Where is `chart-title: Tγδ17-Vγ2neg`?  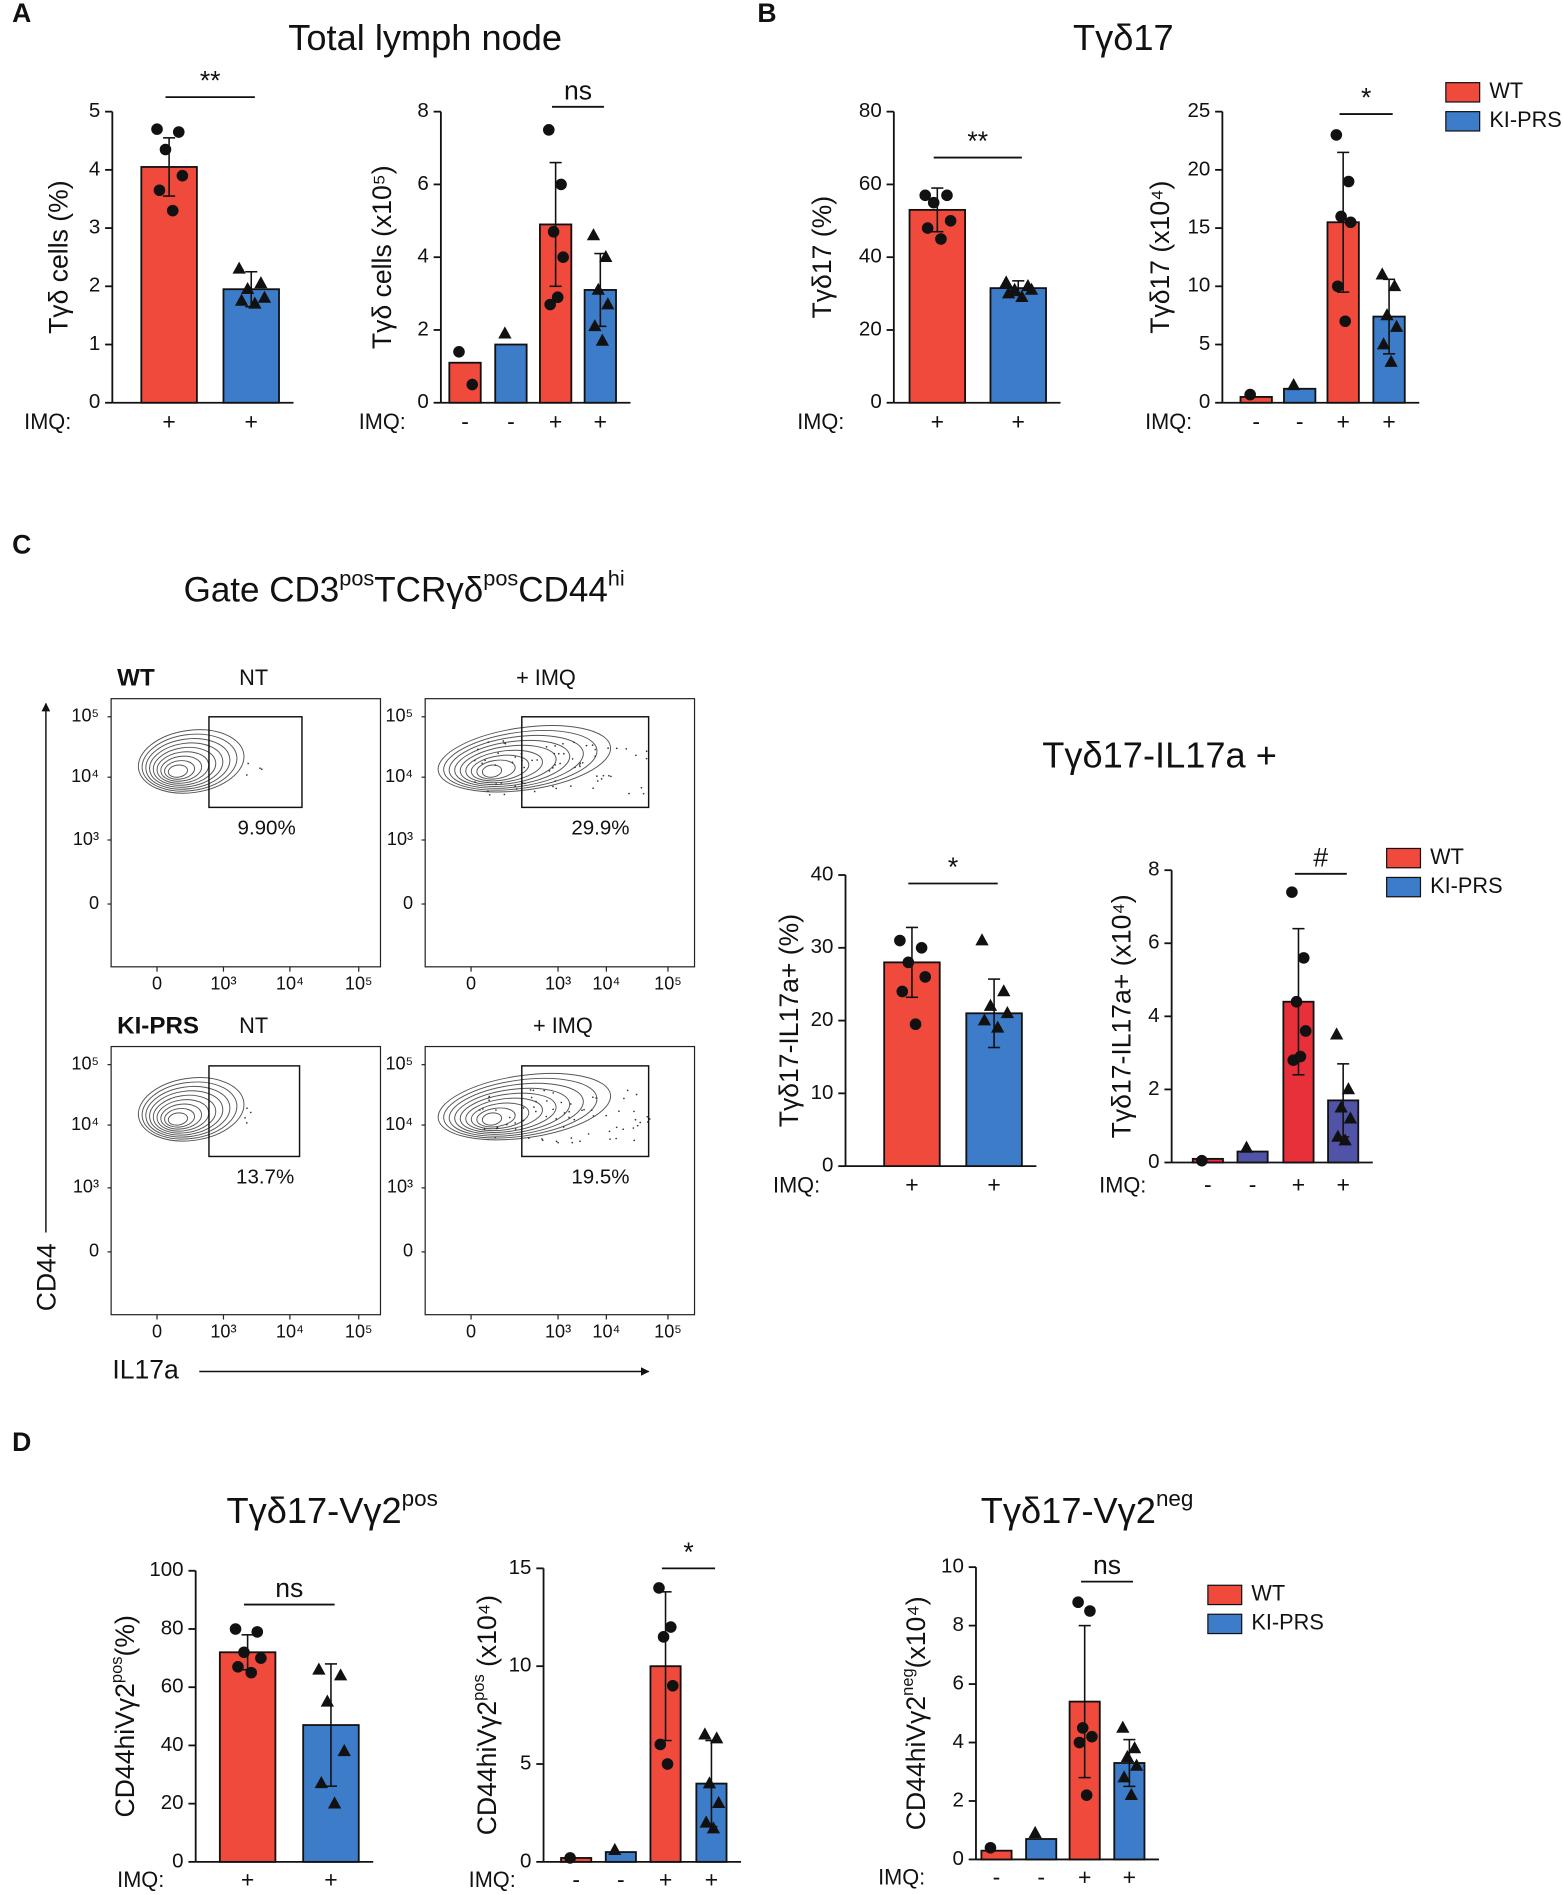
chart-title: Tγδ17-Vγ2neg is located at coordinates (1087, 1508).